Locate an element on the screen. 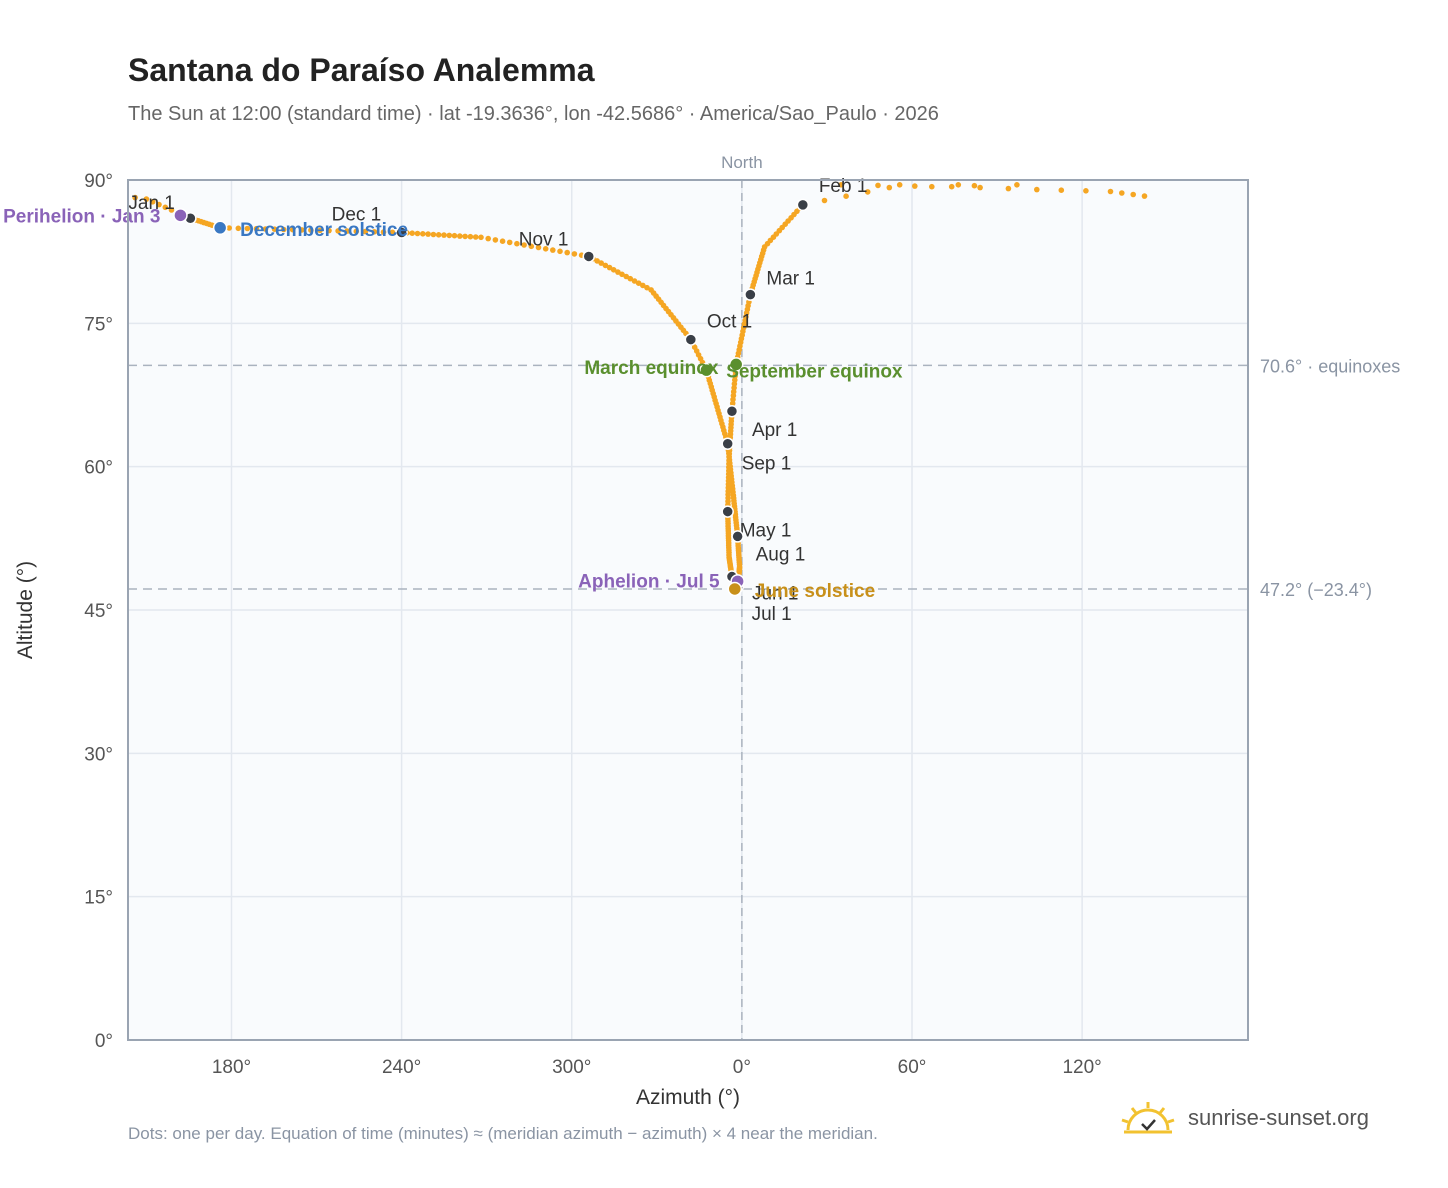 Image resolution: width=1448 pixels, height=1188 pixels. x-tick-label: 0° is located at coordinates (742, 1067).